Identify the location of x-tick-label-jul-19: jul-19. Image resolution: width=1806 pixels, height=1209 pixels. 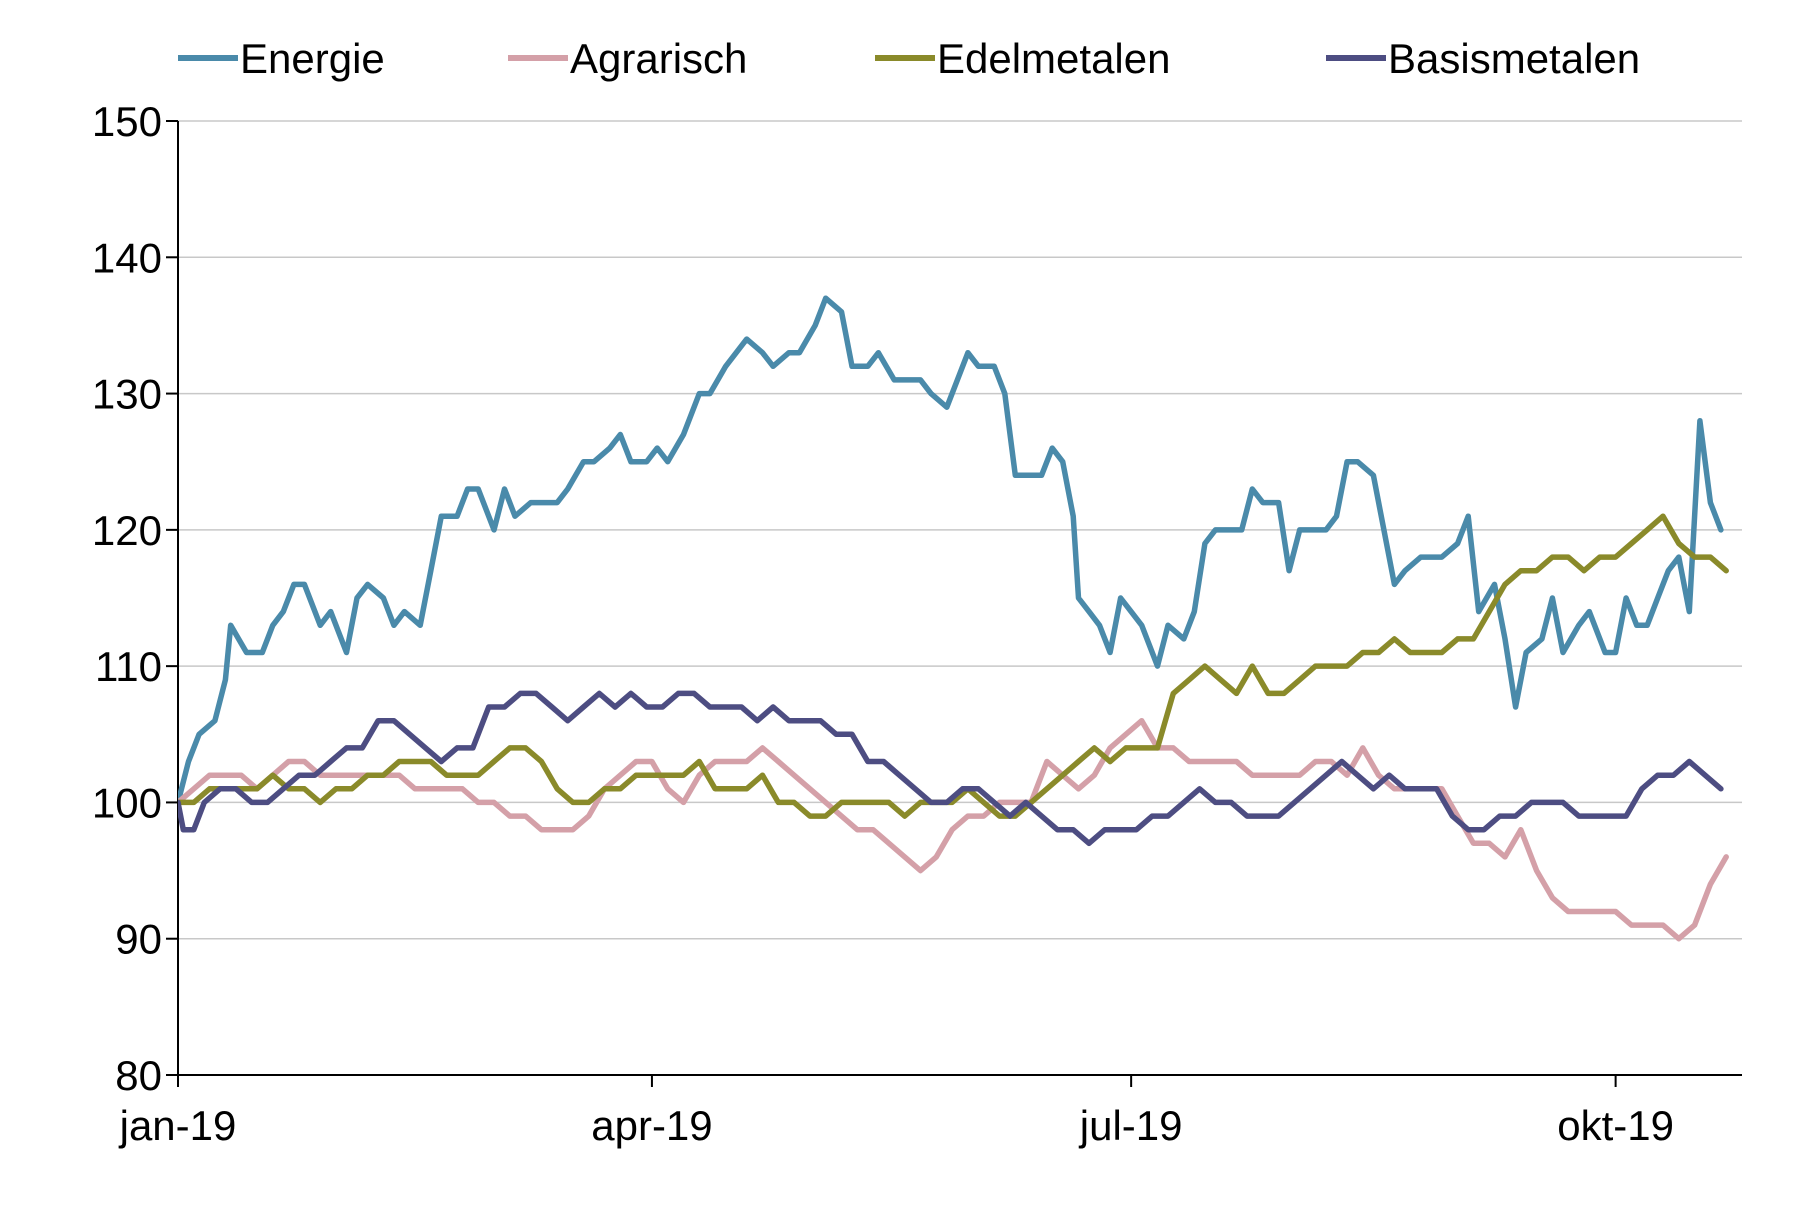
(1130, 1125).